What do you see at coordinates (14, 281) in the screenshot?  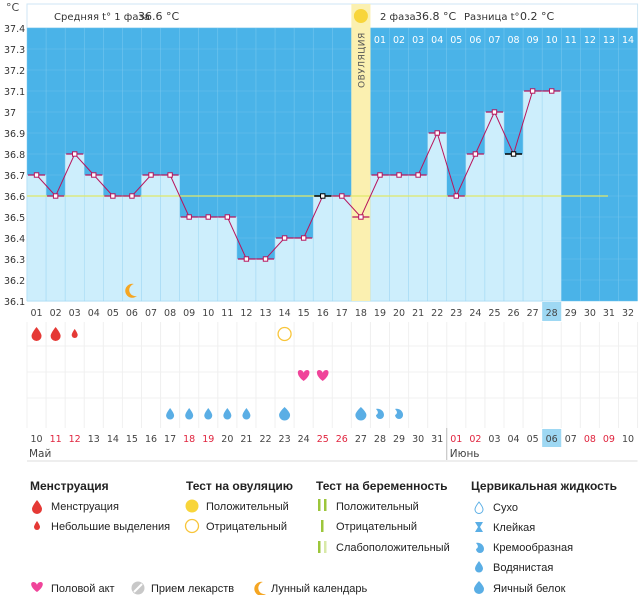 I see `y-tick-label: 36.2` at bounding box center [14, 281].